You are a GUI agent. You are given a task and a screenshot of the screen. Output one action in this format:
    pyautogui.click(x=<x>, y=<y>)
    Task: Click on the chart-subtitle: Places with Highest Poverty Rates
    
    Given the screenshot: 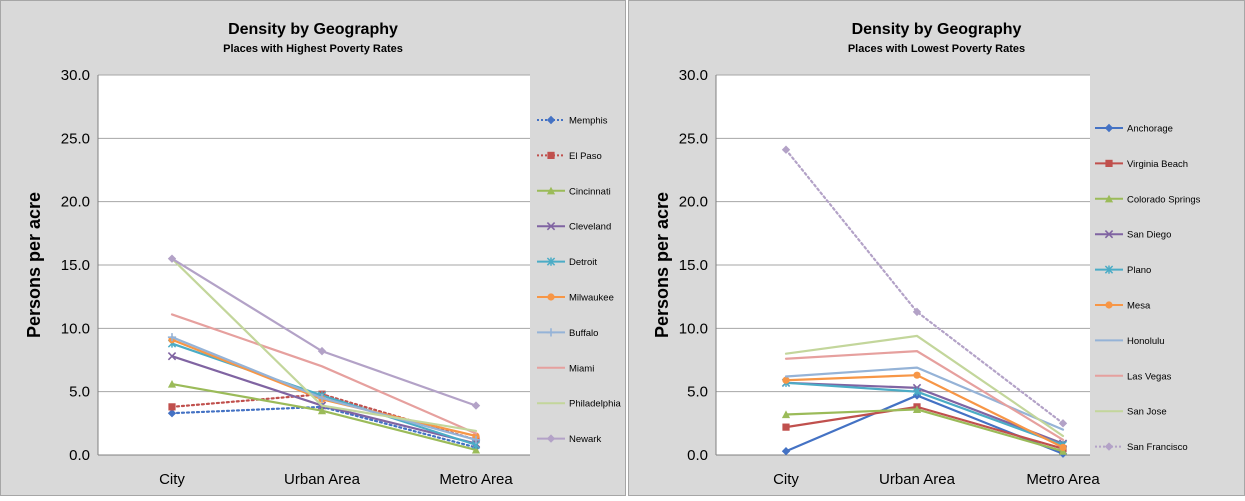 What is the action you would take?
    pyautogui.click(x=313, y=49)
    